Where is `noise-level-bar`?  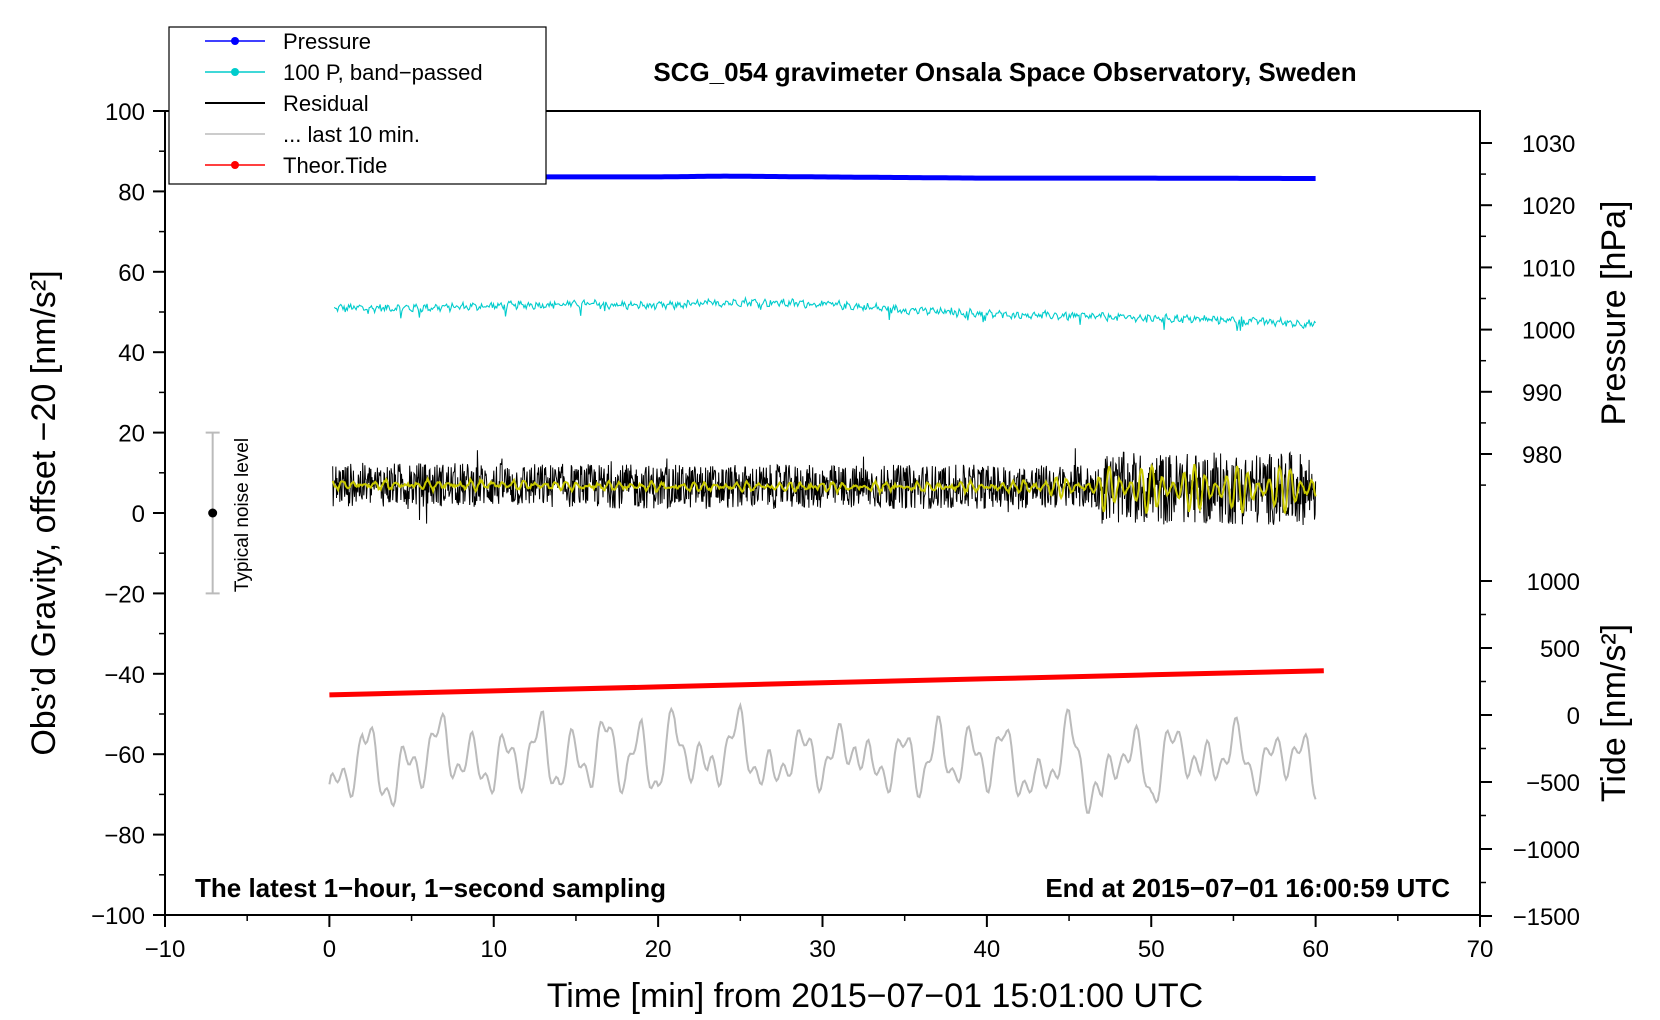 noise-level-bar is located at coordinates (212, 513).